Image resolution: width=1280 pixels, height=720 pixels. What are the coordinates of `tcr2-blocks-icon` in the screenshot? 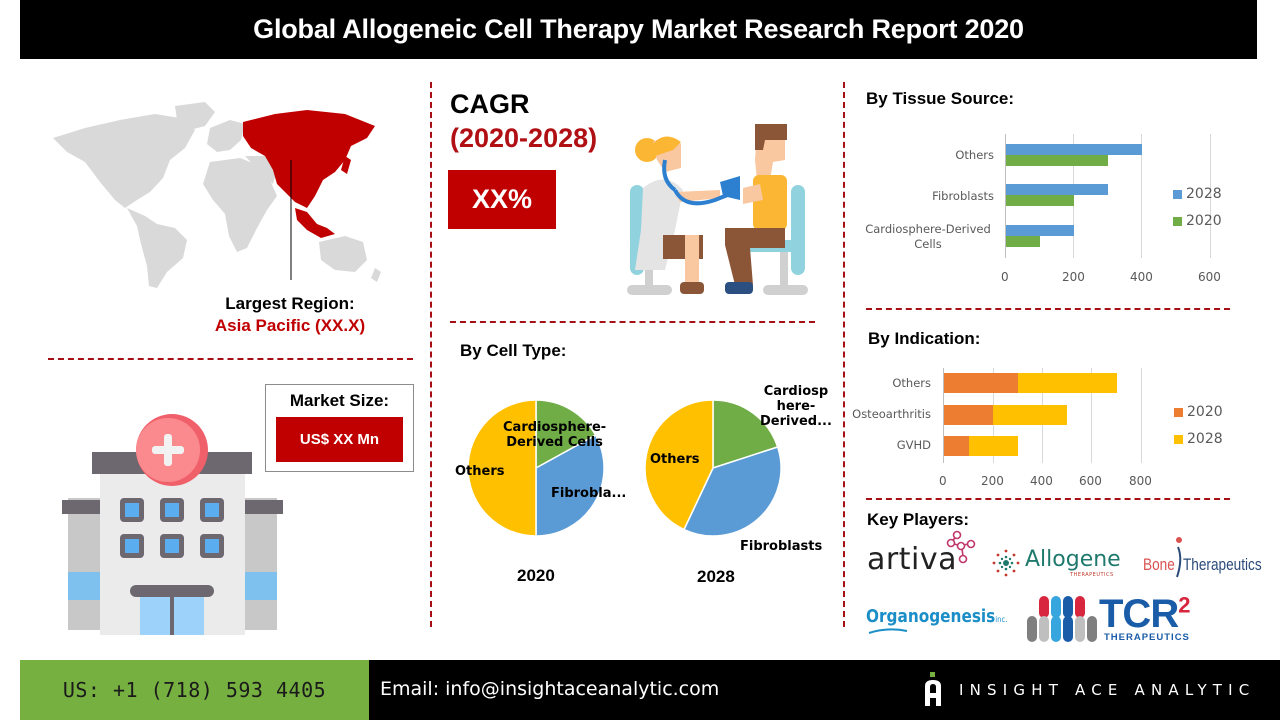 It's located at (1062, 619).